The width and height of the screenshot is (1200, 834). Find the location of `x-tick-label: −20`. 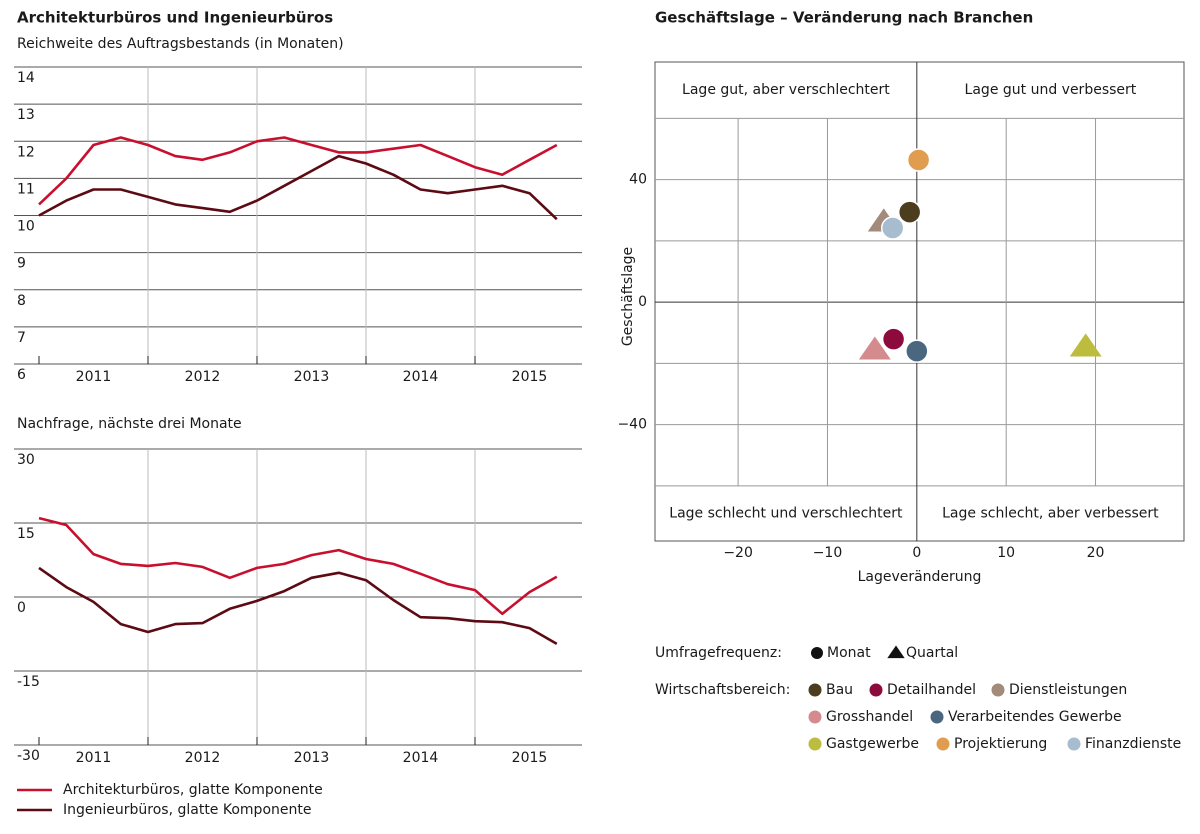

x-tick-label: −20 is located at coordinates (738, 553).